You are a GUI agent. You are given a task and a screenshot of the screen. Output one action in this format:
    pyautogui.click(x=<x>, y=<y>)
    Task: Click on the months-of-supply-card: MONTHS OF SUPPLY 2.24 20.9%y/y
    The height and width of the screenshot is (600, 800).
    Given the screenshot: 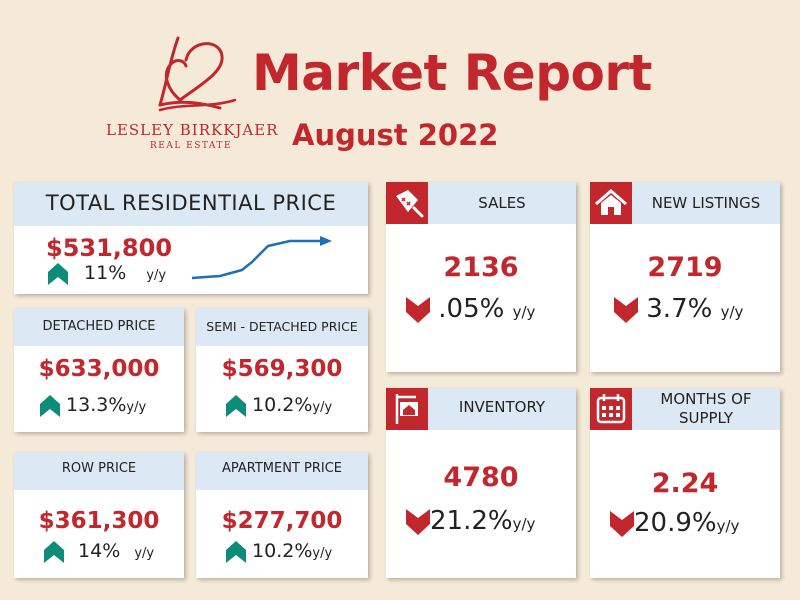 What is the action you would take?
    pyautogui.click(x=685, y=483)
    